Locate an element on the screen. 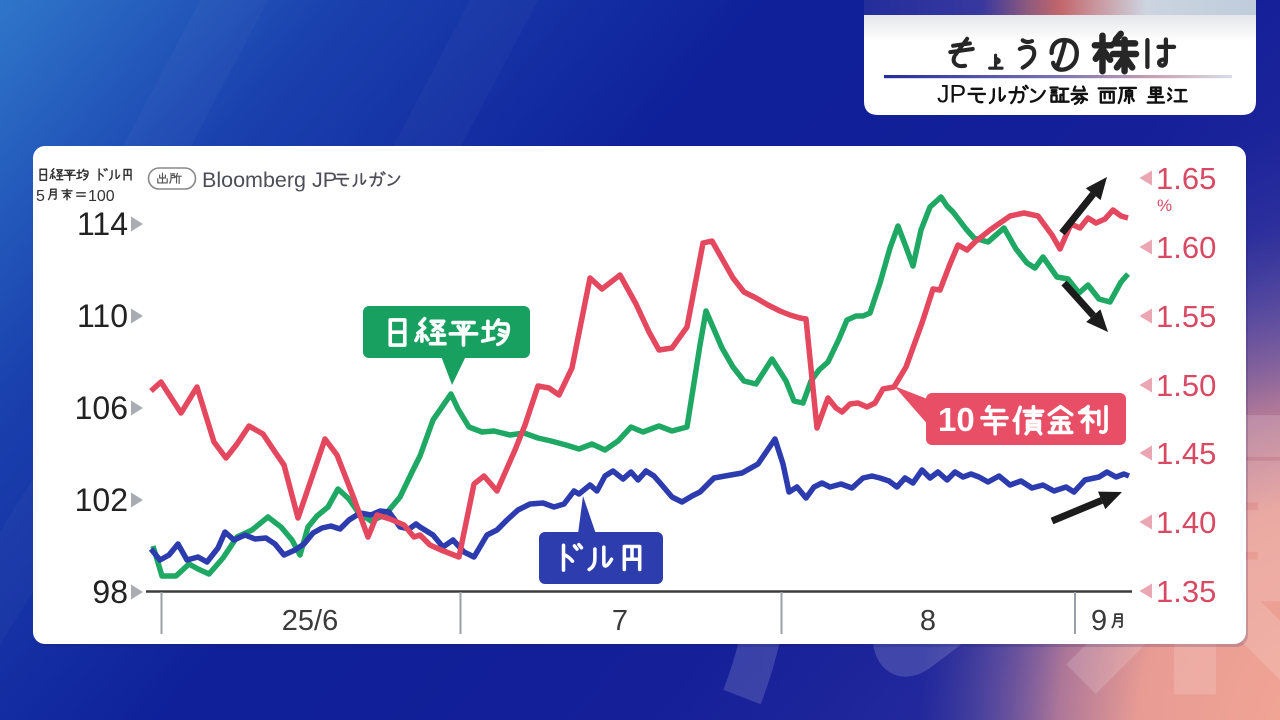 The height and width of the screenshot is (720, 1280). svg-text: 100 is located at coordinates (101, 196).